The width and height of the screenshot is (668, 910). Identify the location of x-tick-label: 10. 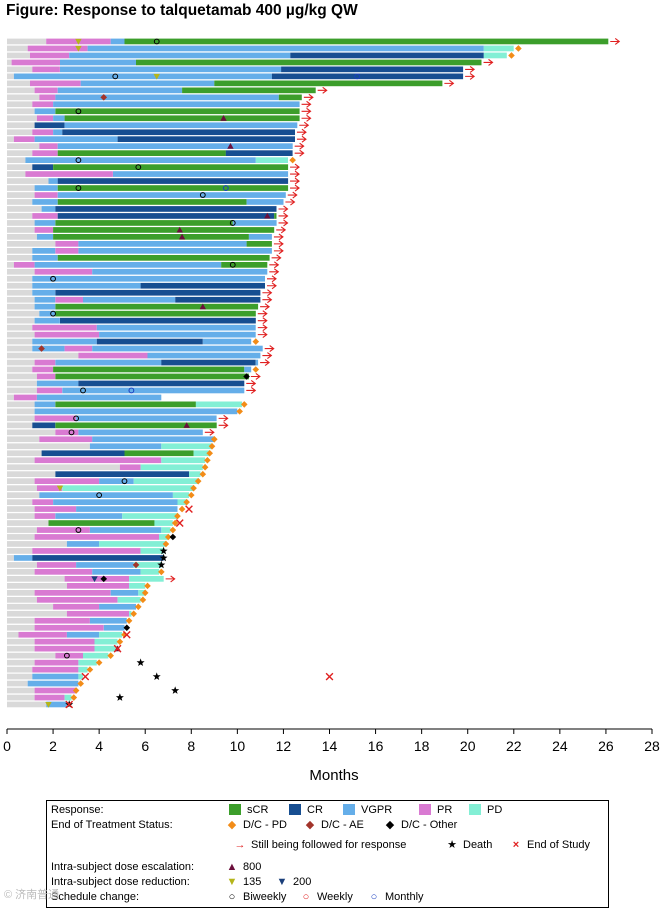
(238, 746).